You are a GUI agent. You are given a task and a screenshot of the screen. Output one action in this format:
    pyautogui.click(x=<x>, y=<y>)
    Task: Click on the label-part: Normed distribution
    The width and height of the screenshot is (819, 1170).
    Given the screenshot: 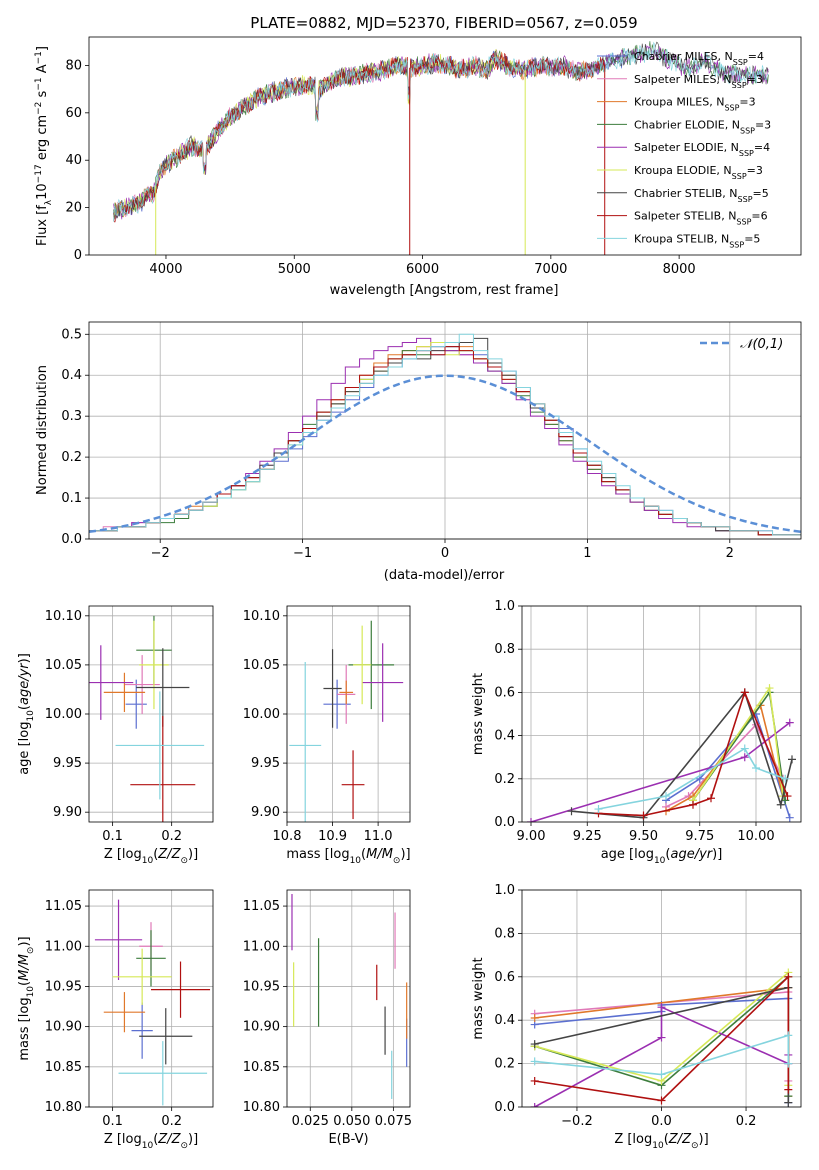 What is the action you would take?
    pyautogui.click(x=42, y=430)
    